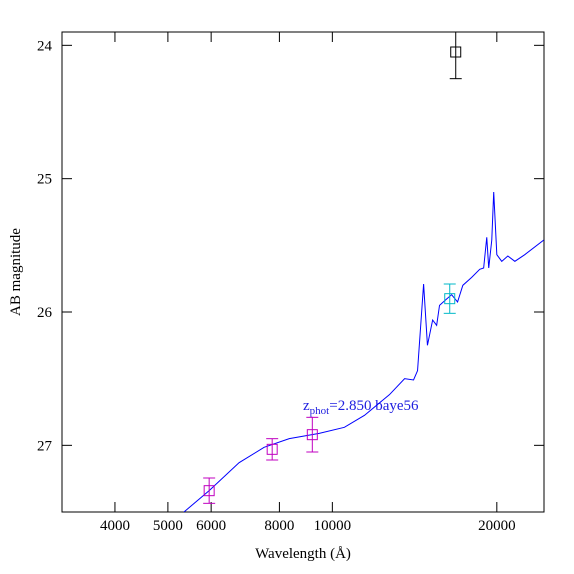 This screenshot has height=574, width=574. I want to click on x-tick-label: 10000, so click(333, 526).